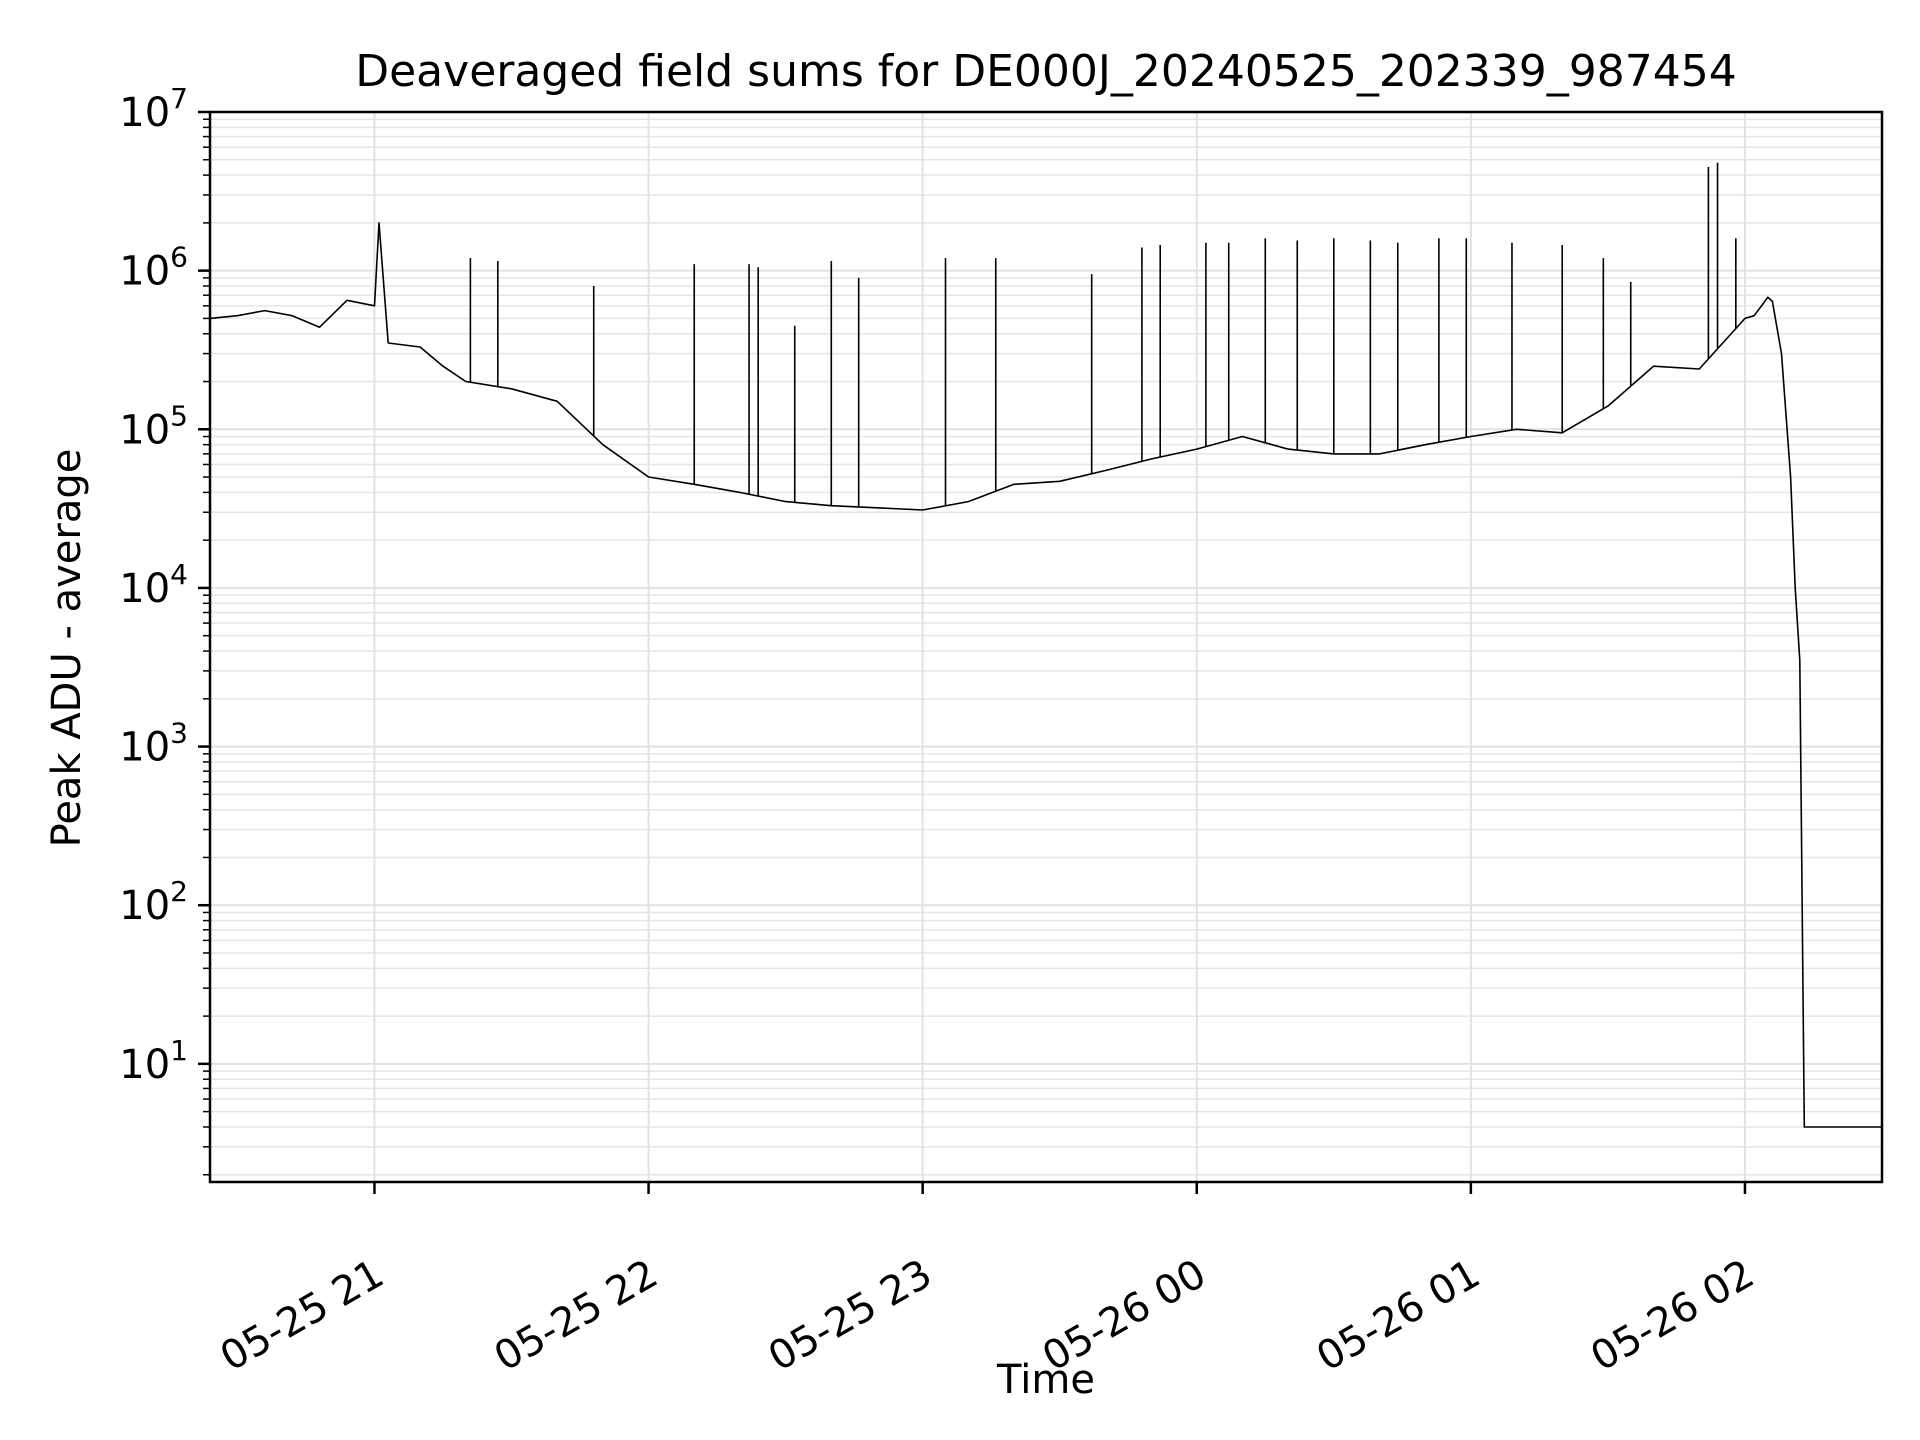 This screenshot has height=1440, width=1920. I want to click on x-tick-label: 05-25 23, so click(850, 1316).